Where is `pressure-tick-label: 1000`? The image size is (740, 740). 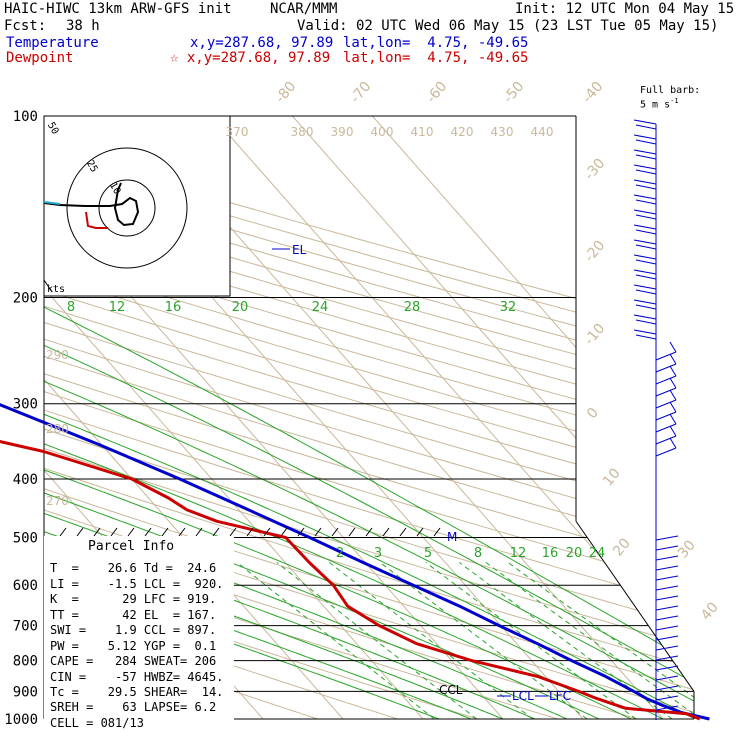 pressure-tick-label: 1000 is located at coordinates (21, 720).